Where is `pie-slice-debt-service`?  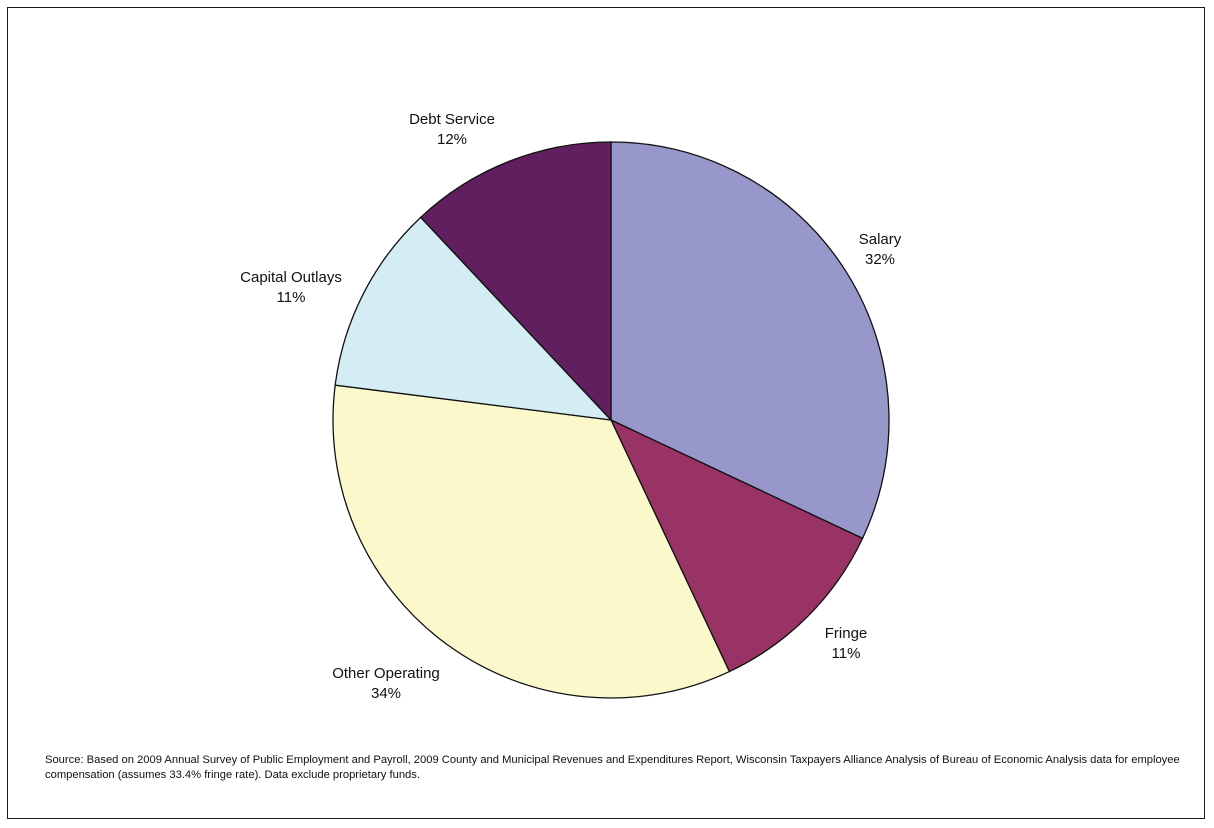 pie-slice-debt-service is located at coordinates (515, 281).